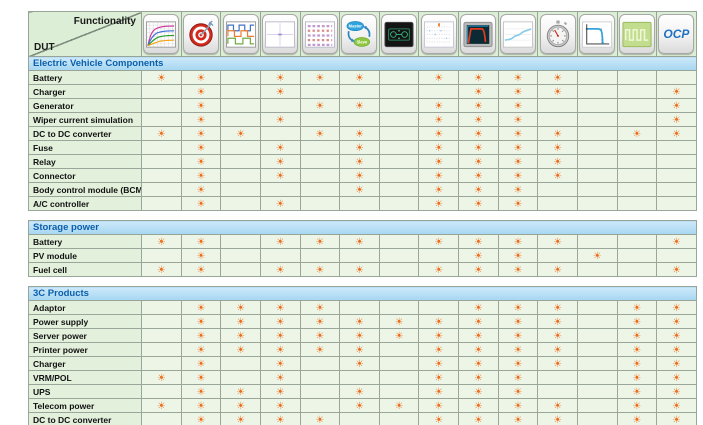 The height and width of the screenshot is (425, 703). I want to click on dut-label: Charger, so click(85, 91).